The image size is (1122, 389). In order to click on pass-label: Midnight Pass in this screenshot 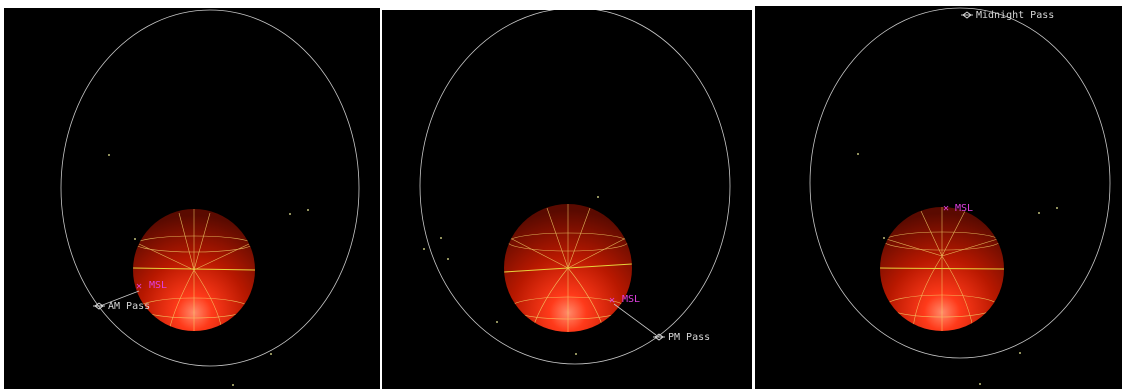, I will do `click(1015, 15)`.